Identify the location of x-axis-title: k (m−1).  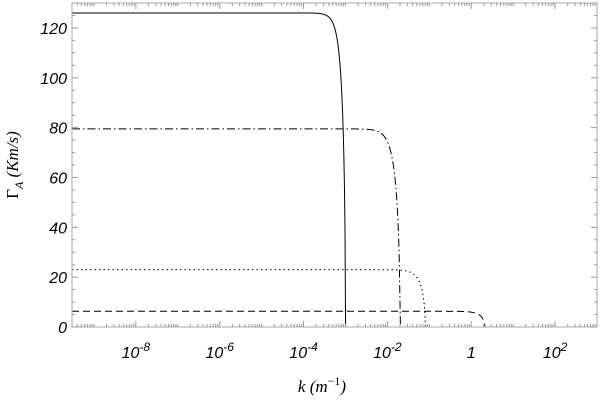
(322, 385).